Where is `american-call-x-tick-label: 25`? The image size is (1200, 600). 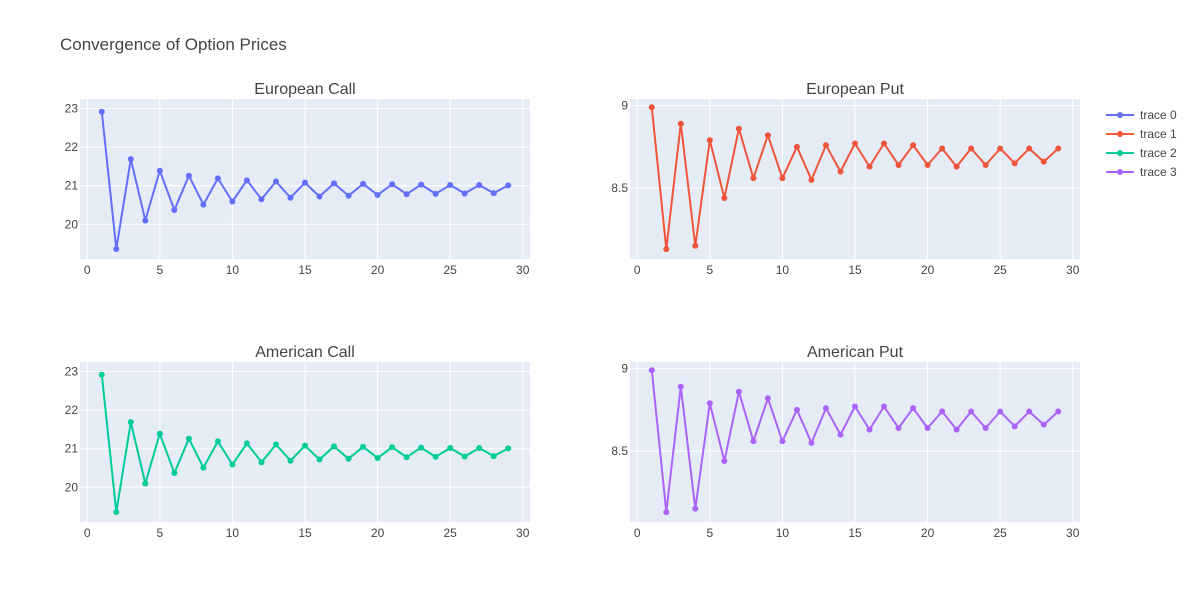
american-call-x-tick-label: 25 is located at coordinates (450, 533).